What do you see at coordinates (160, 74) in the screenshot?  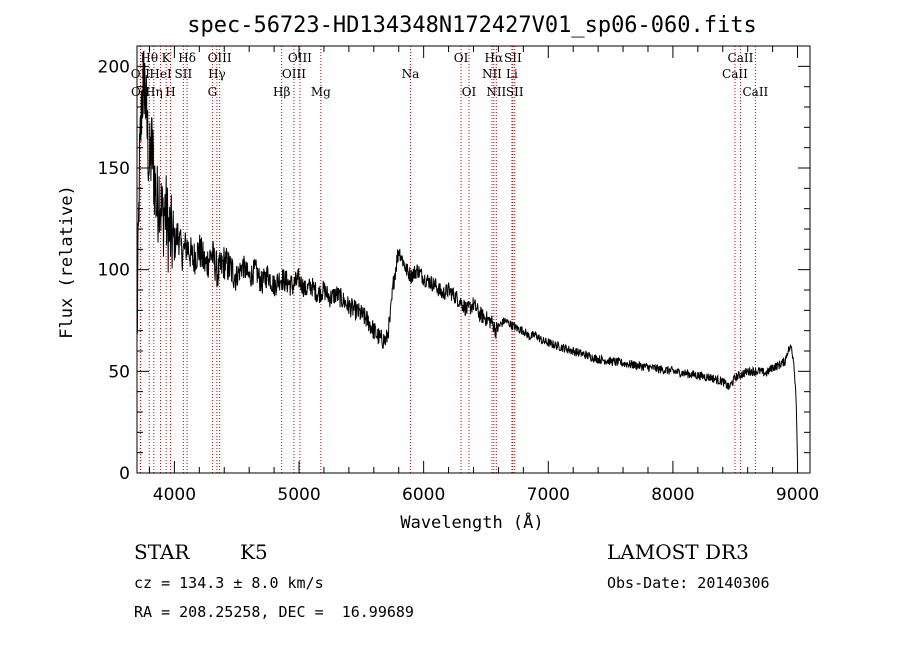 I see `spectral-line-label: HeI` at bounding box center [160, 74].